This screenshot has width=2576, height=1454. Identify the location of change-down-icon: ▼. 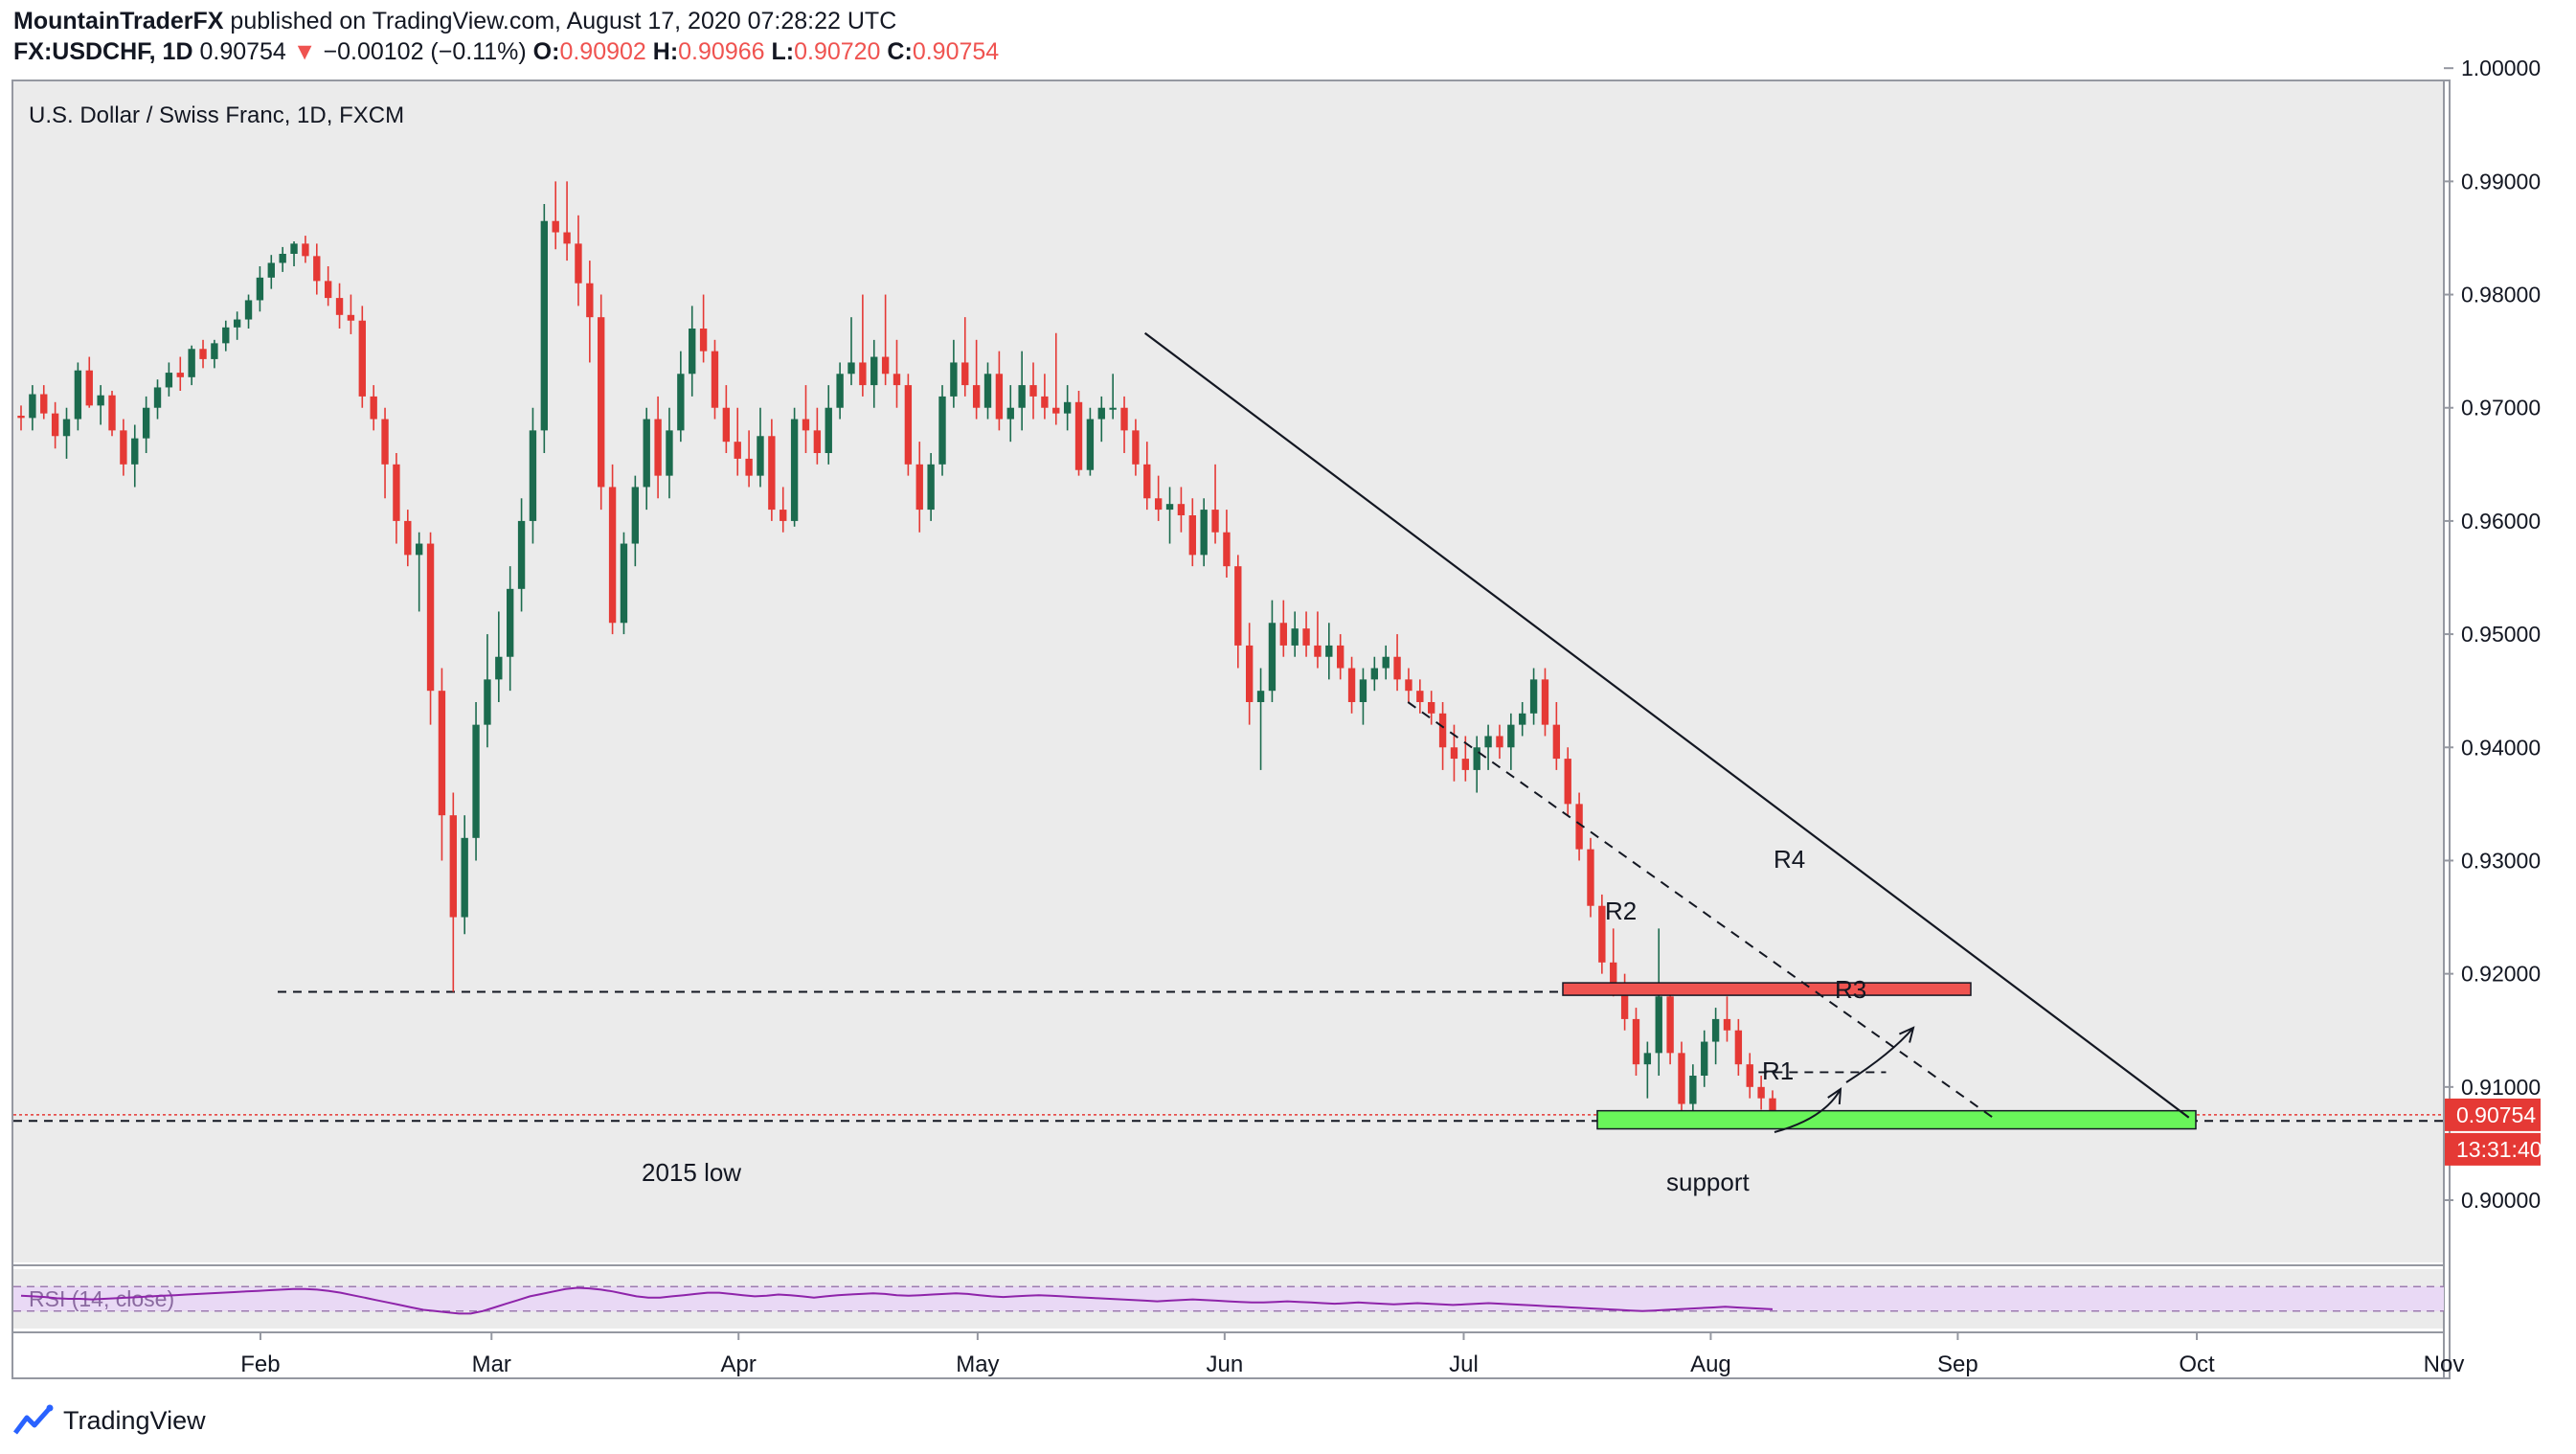
(304, 52).